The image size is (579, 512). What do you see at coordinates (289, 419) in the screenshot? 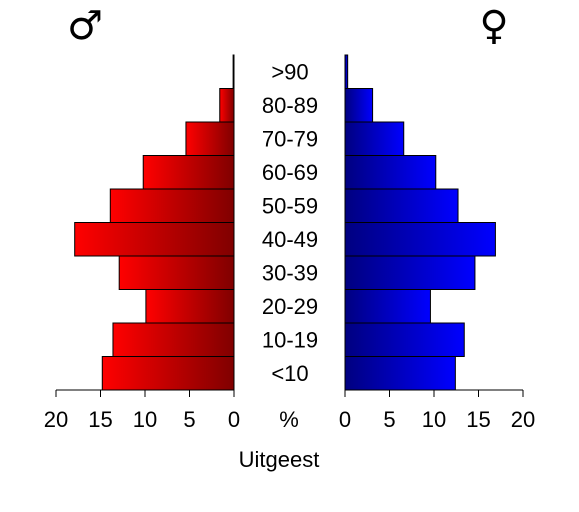
I see `x-axis-label: %` at bounding box center [289, 419].